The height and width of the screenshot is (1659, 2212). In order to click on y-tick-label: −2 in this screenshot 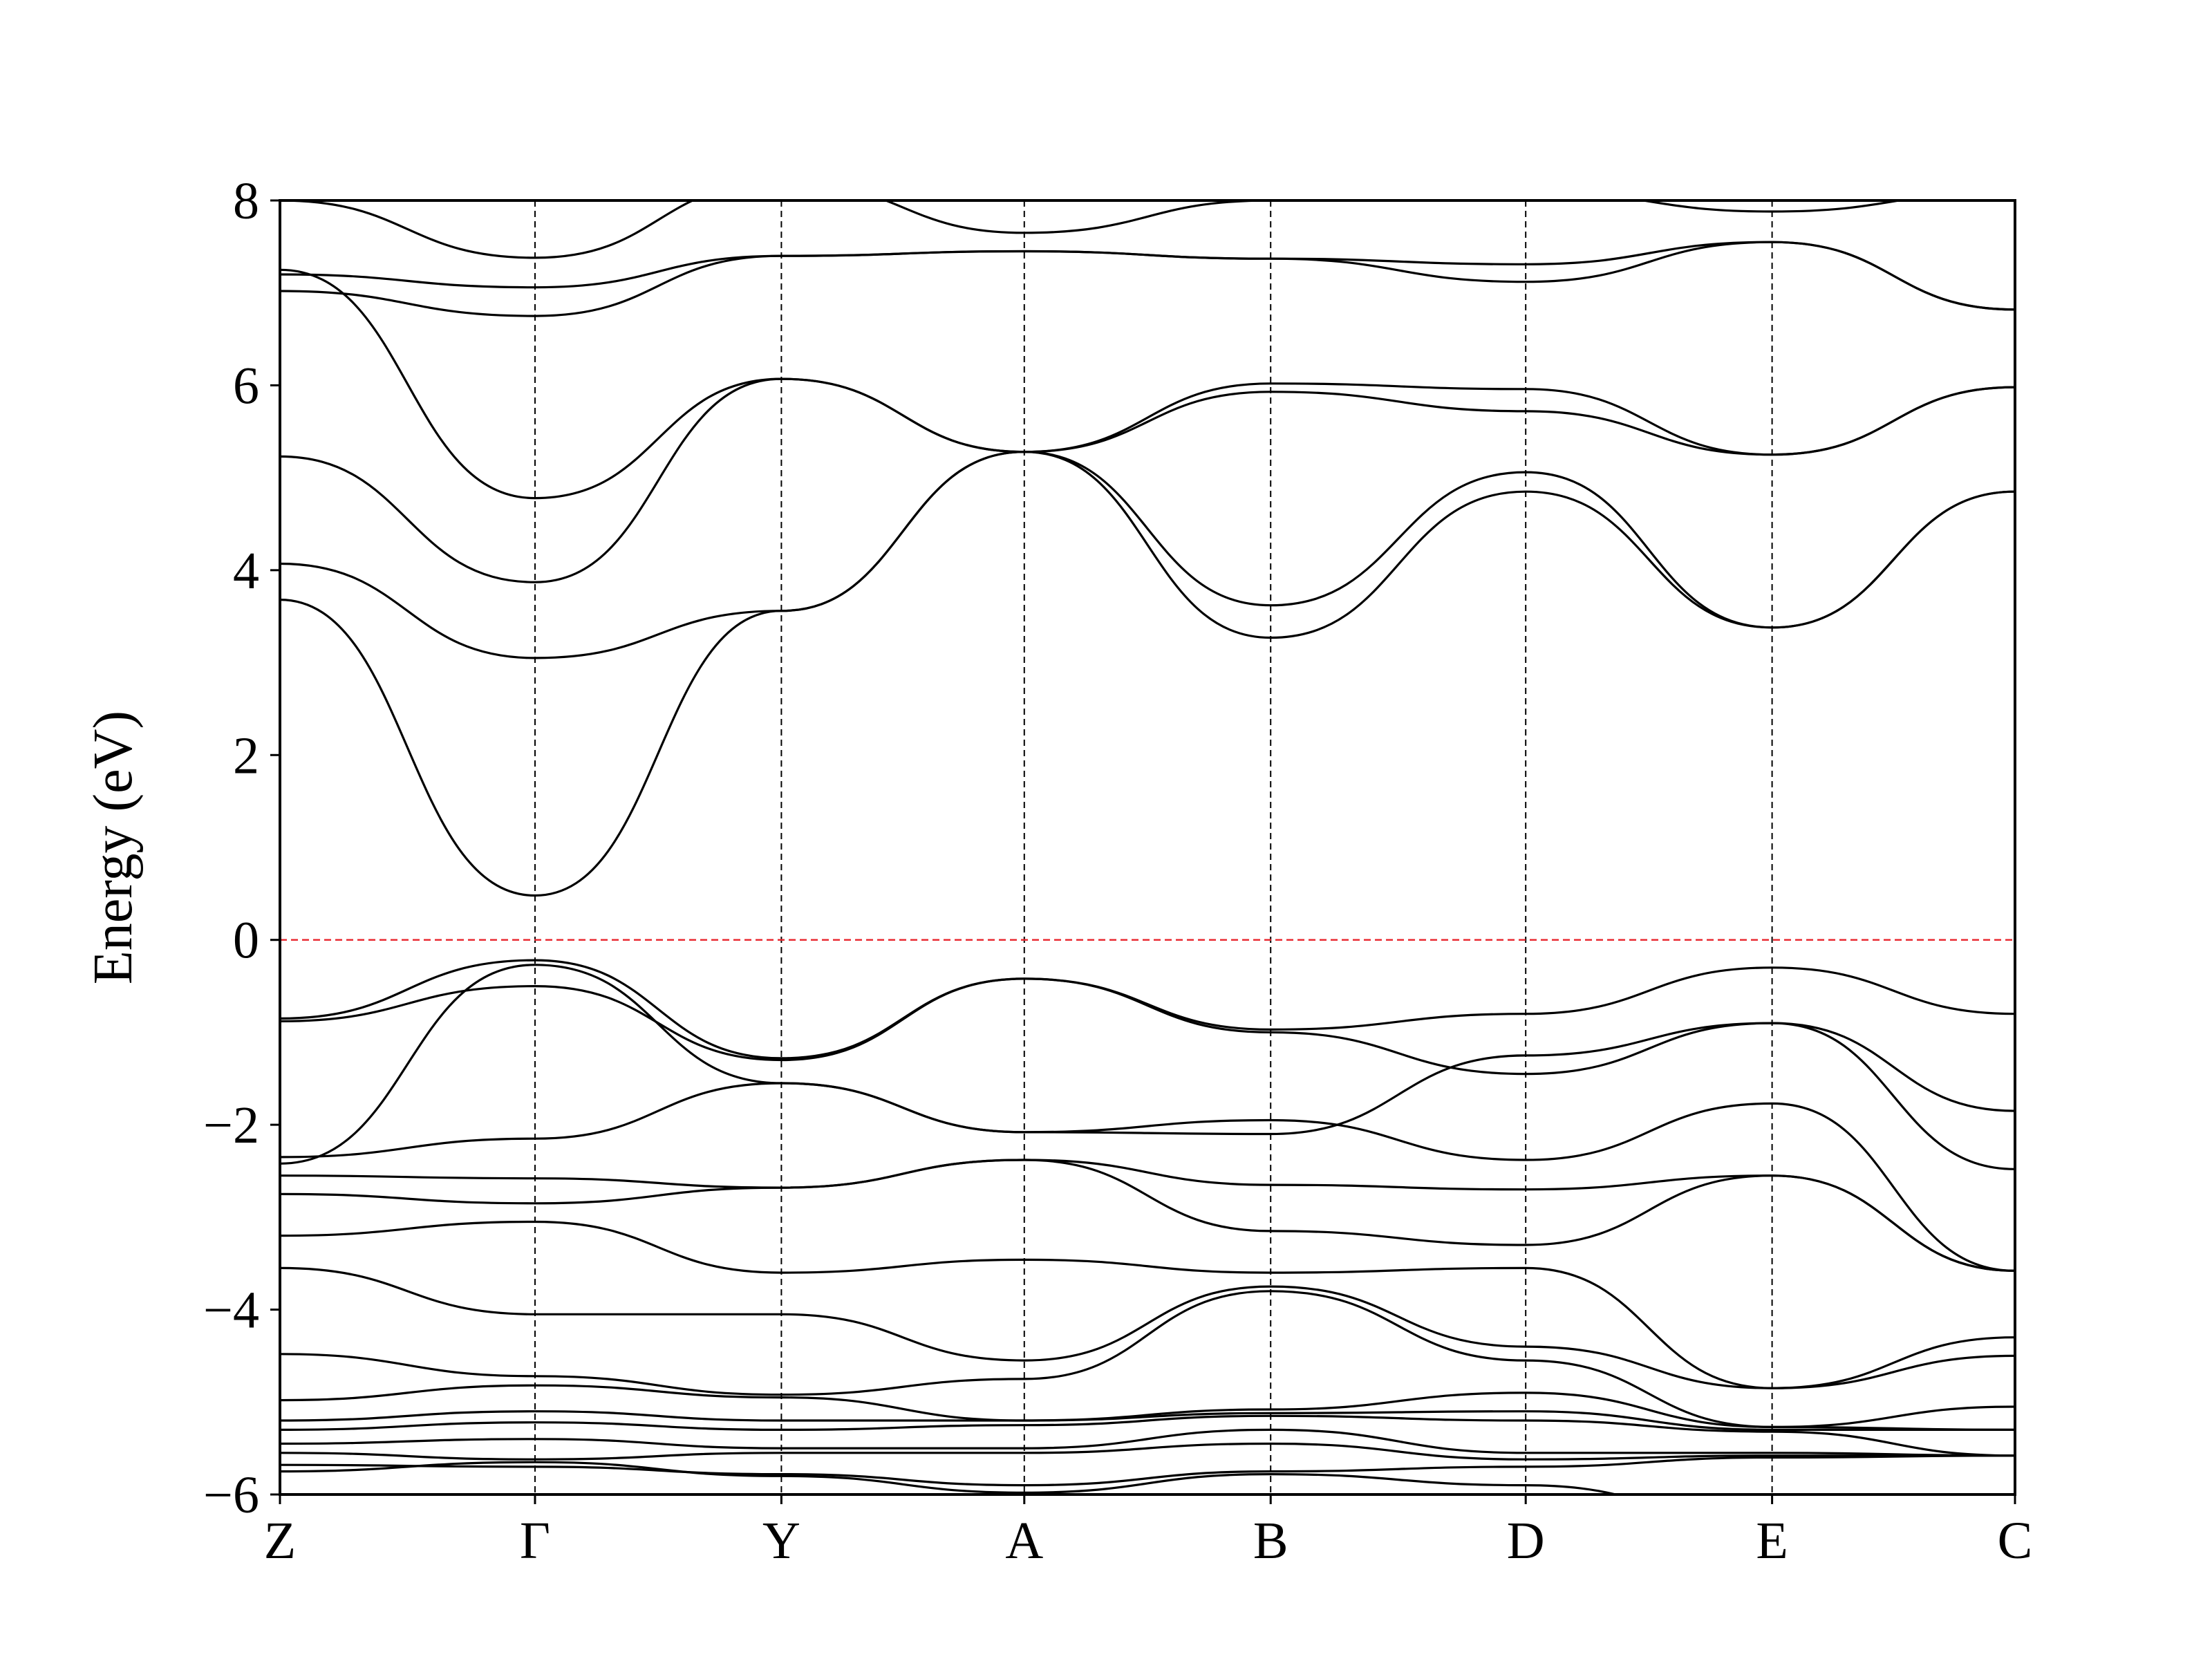, I will do `click(231, 1125)`.